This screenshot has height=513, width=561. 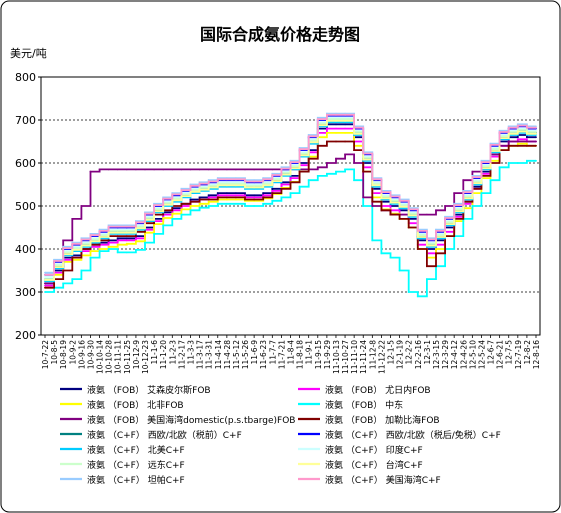 I want to click on x-tick-label: 11-9-15, so click(x=318, y=354).